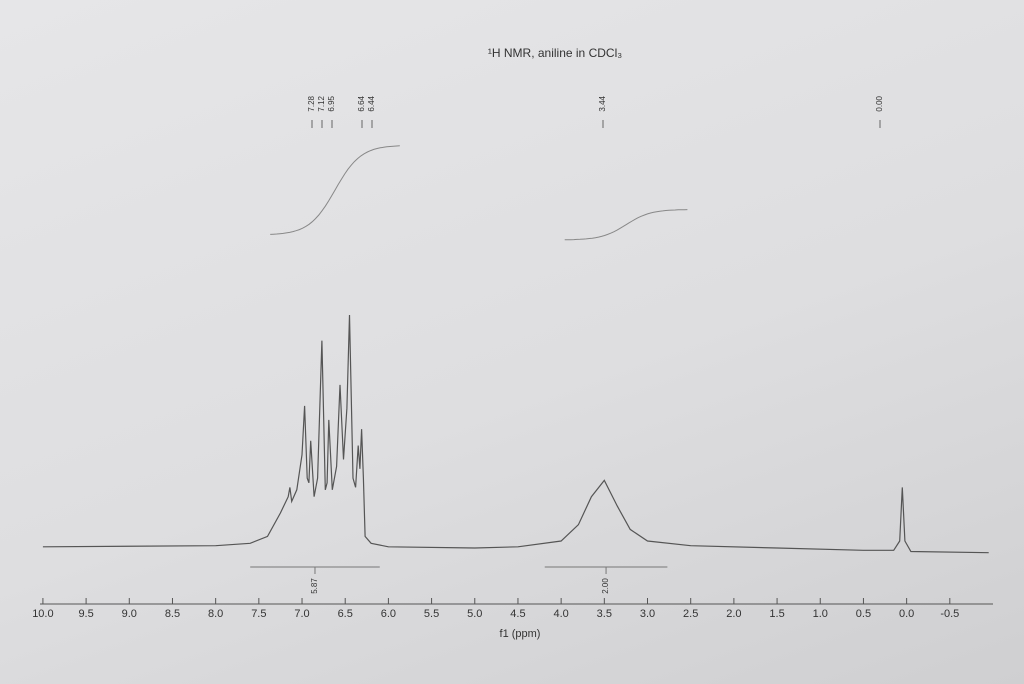 The image size is (1024, 684). I want to click on x-tick-label: 1.0, so click(820, 614).